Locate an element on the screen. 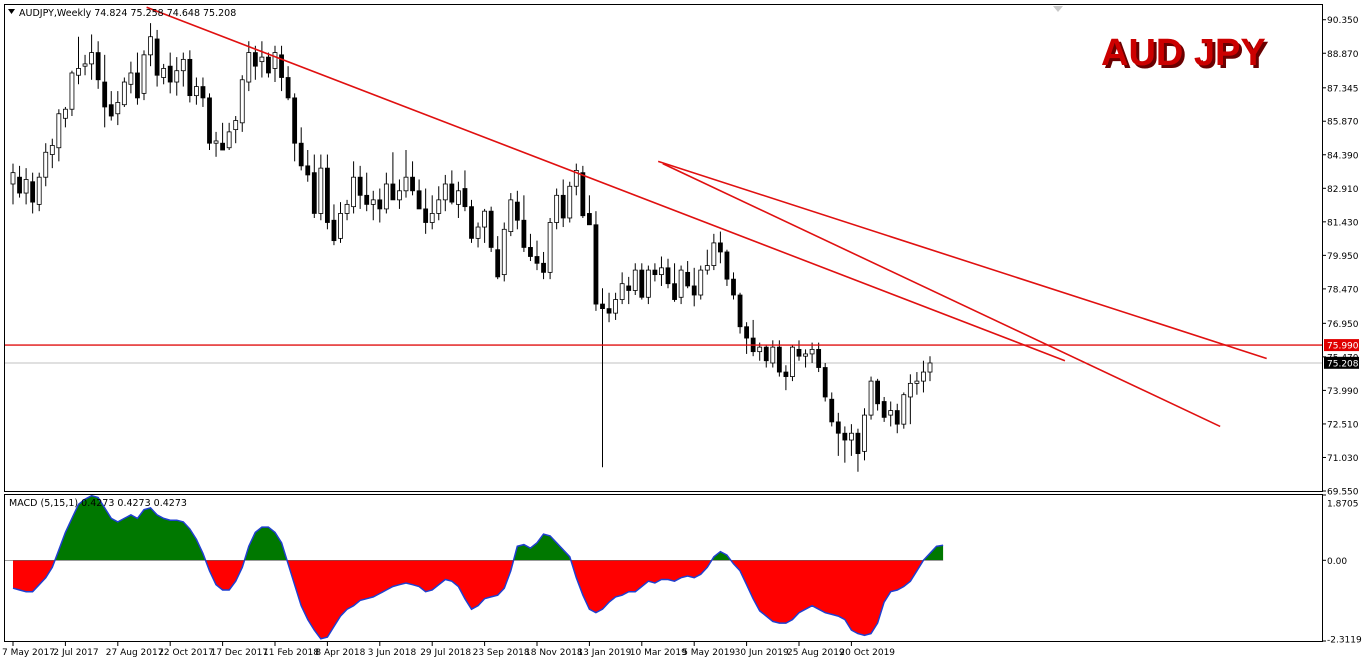 Image resolution: width=1366 pixels, height=669 pixels. price-axis-label: 72.510 is located at coordinates (1343, 425).